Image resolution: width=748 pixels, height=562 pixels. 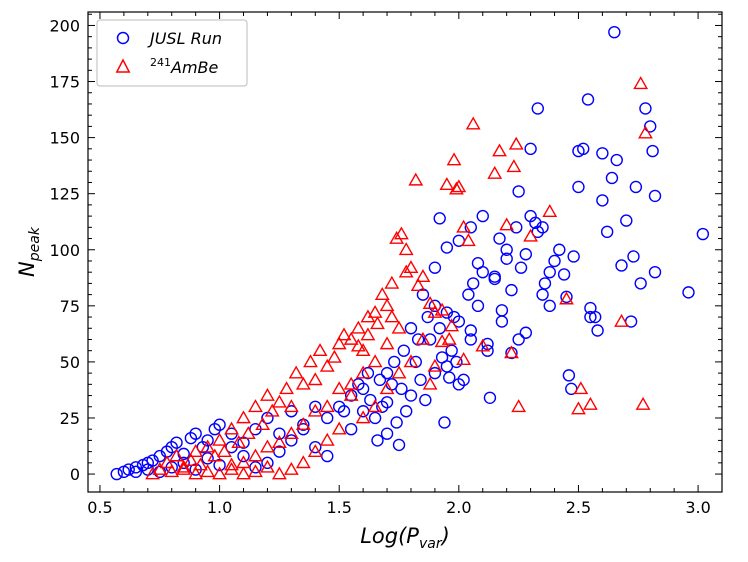 I want to click on y-tick-label: 125, so click(x=64, y=194).